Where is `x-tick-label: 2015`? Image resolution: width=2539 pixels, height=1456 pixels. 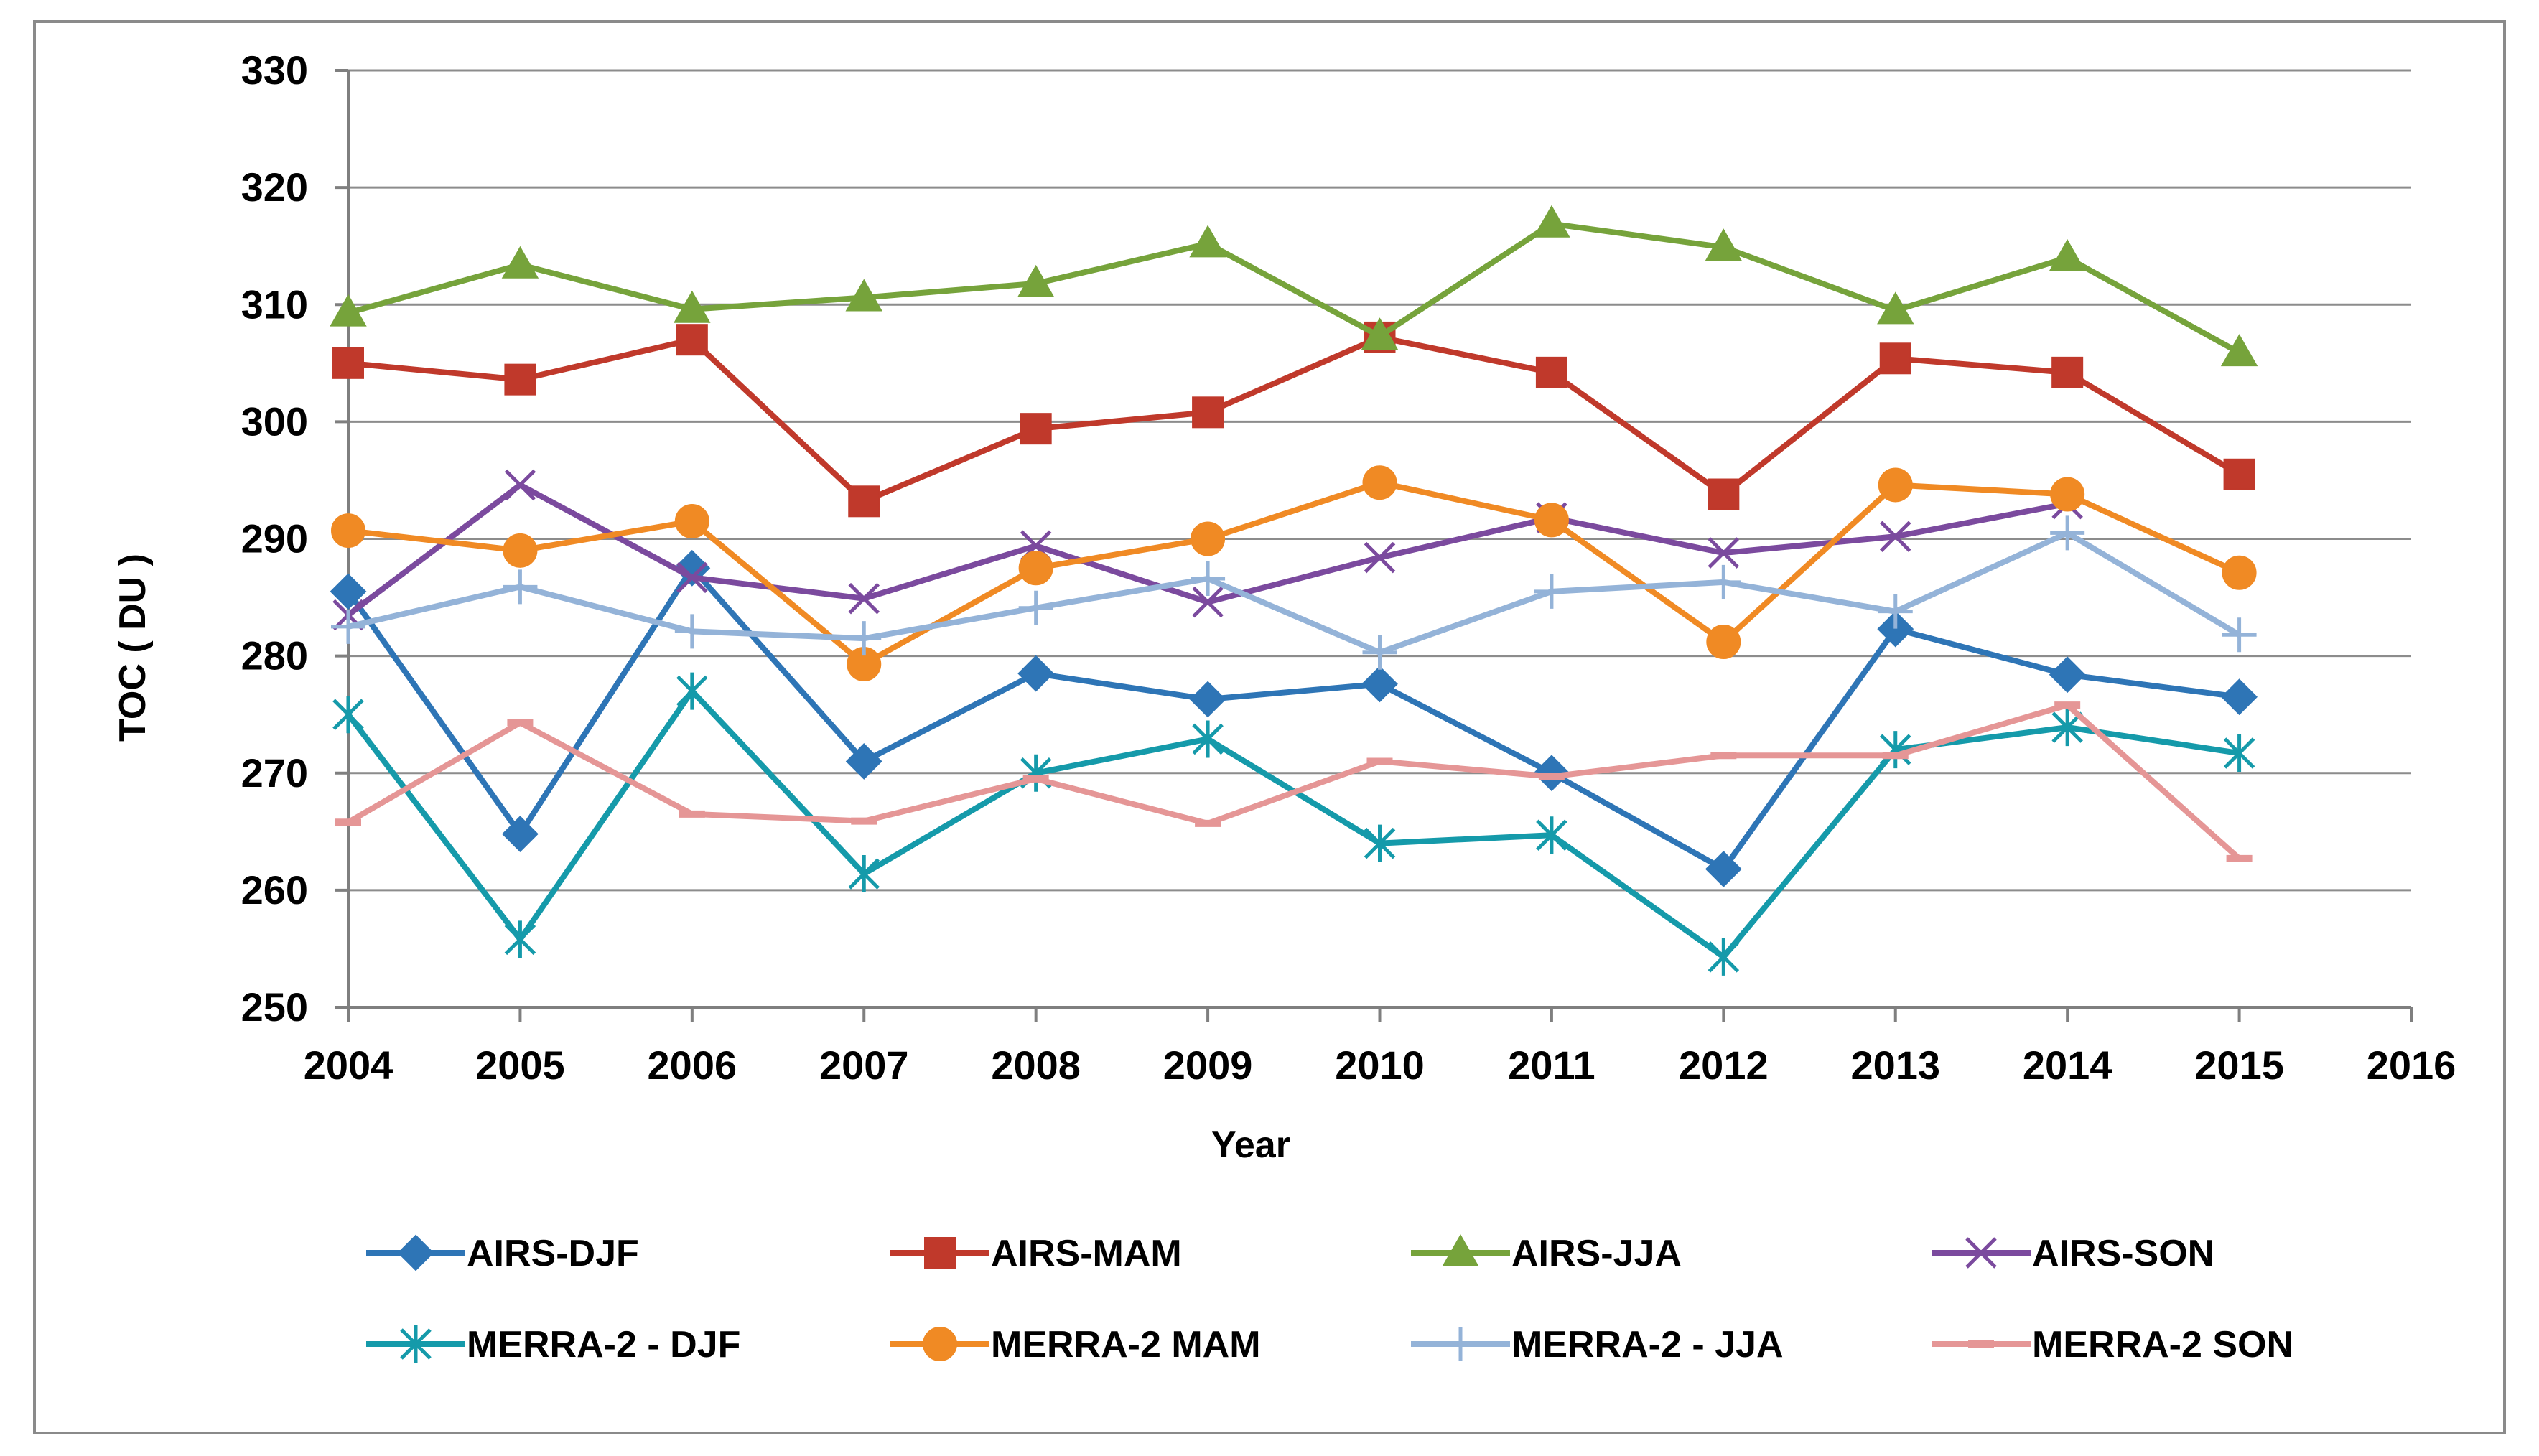 x-tick-label: 2015 is located at coordinates (2239, 1065).